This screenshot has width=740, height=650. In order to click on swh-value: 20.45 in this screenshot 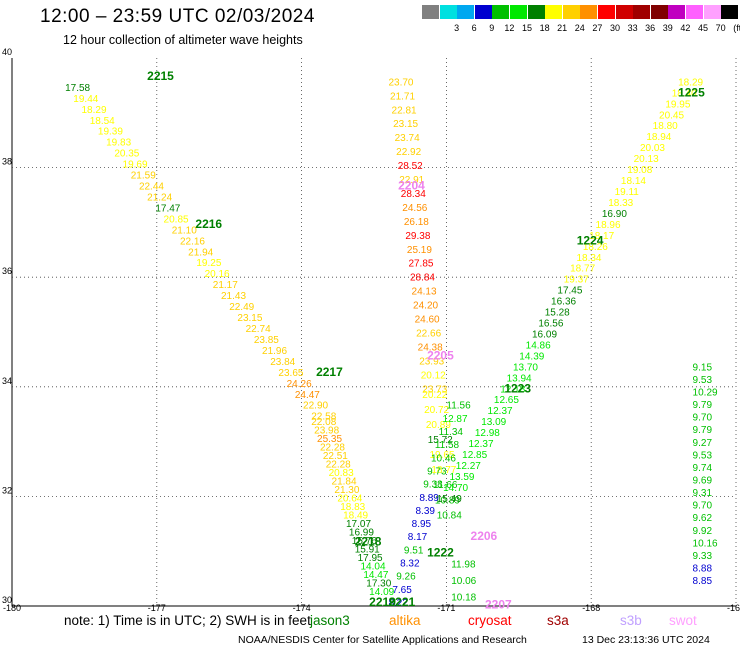, I will do `click(671, 115)`.